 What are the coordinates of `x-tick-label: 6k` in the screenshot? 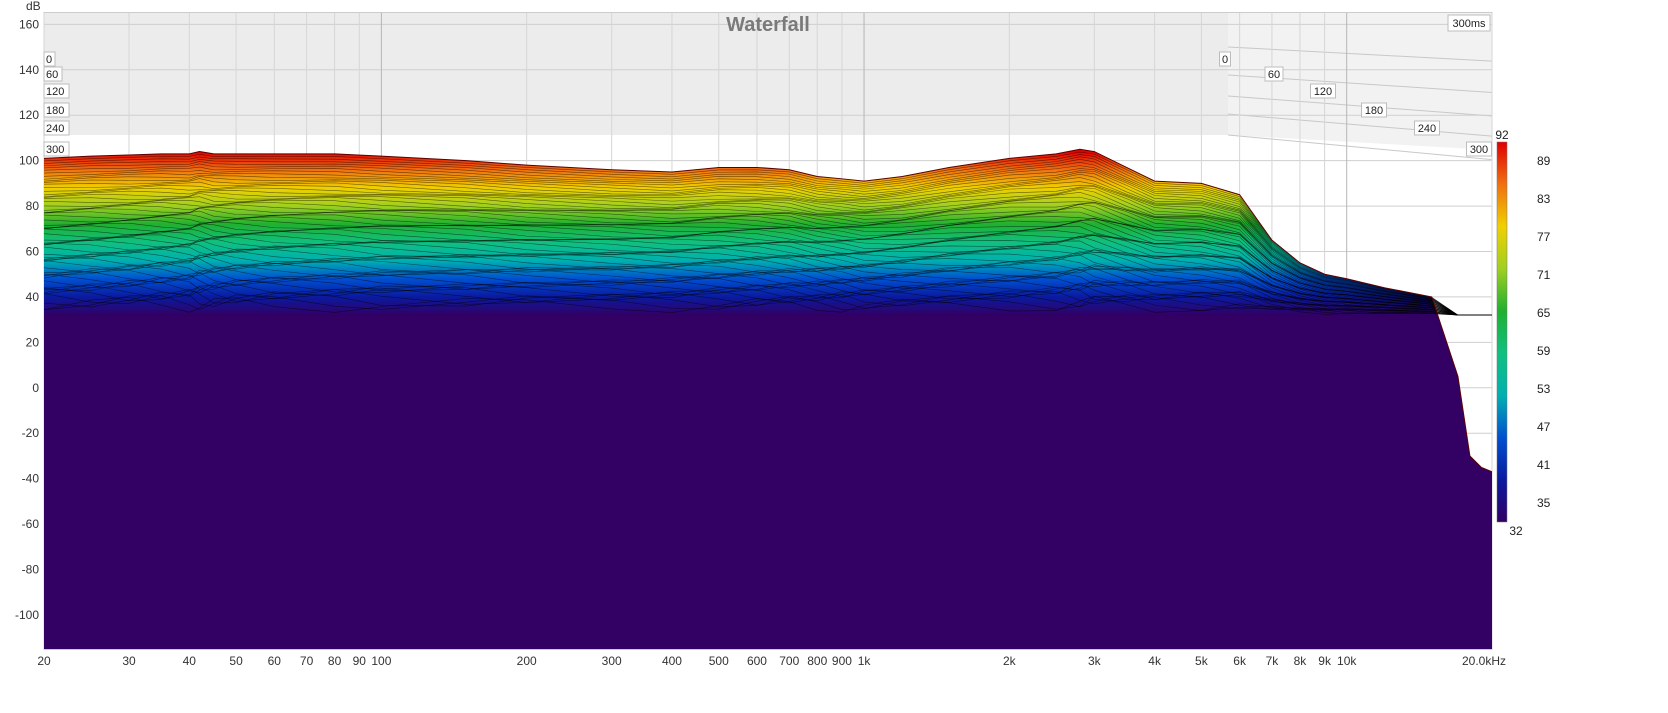 It's located at (1240, 661).